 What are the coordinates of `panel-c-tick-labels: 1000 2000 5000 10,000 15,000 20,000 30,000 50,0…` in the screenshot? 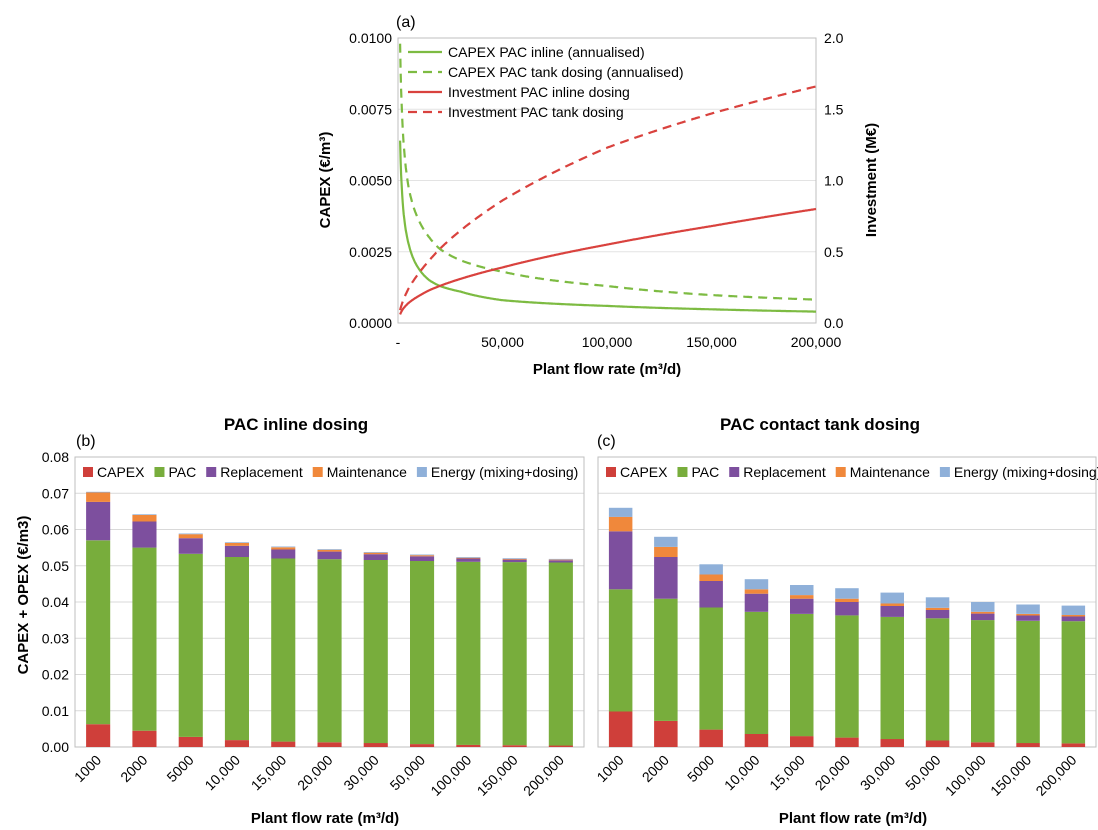 It's located at (836, 775).